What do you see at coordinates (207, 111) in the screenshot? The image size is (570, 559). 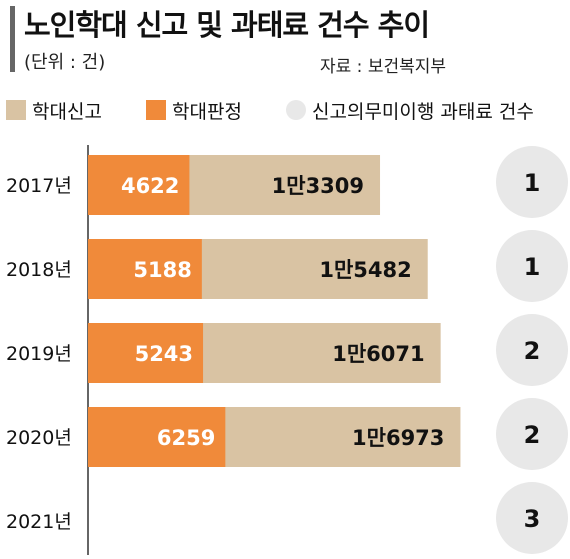 I see `legend-label-confirmed: 학대판정` at bounding box center [207, 111].